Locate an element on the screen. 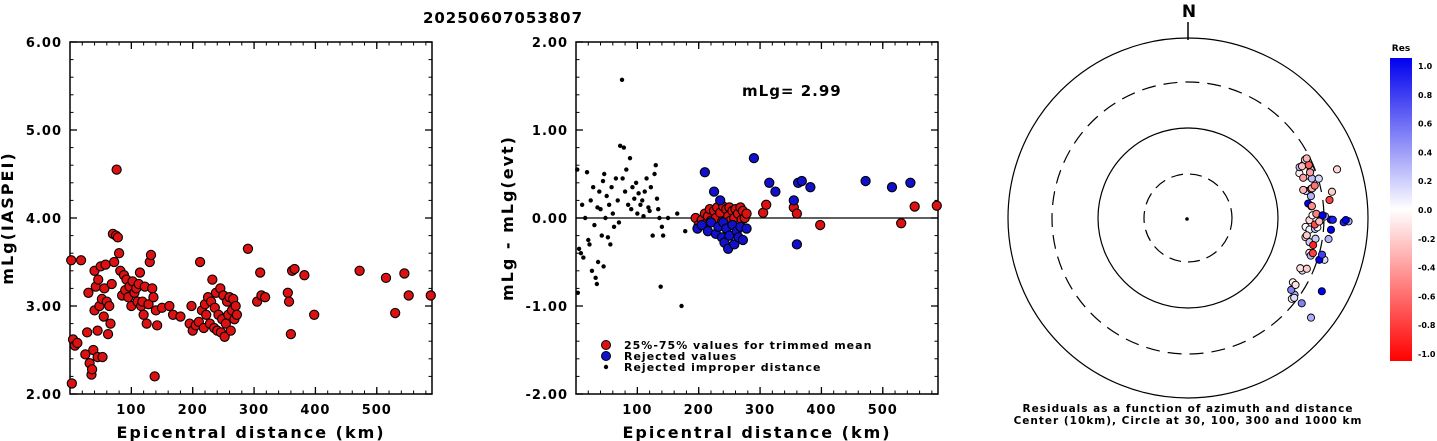 This screenshot has width=1437, height=441. mid-x-tick-label: 100 is located at coordinates (637, 410).